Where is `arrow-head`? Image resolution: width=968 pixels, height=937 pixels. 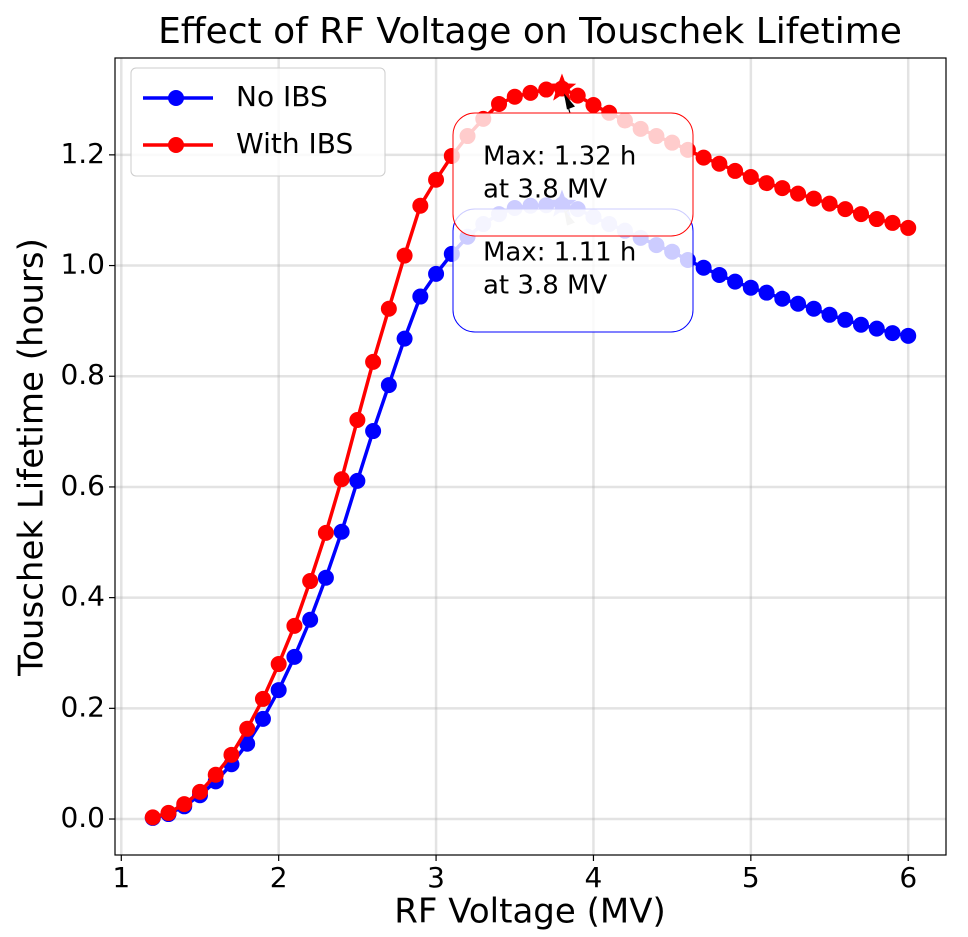
arrow-head is located at coordinates (569, 101).